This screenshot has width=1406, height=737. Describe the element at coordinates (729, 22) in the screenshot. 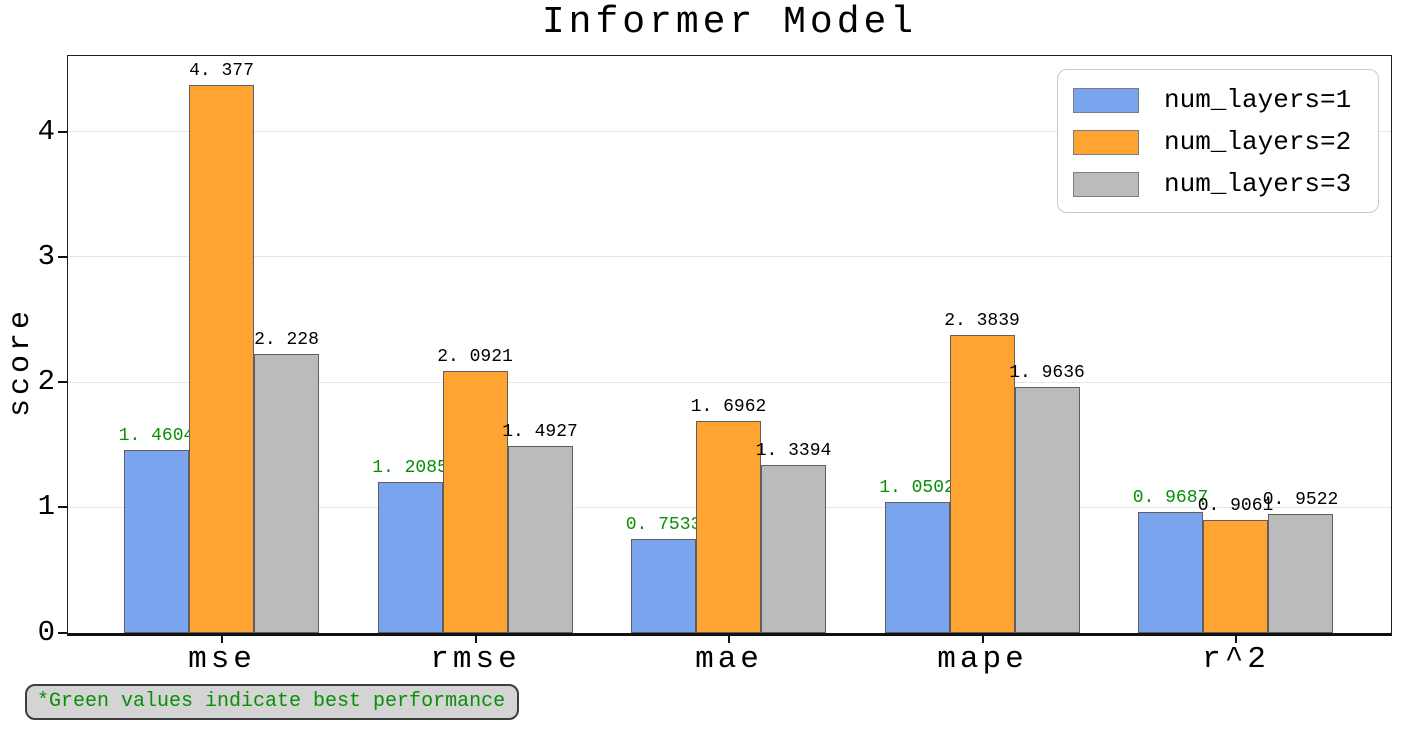

I see `chart-title: Informer Model` at that location.